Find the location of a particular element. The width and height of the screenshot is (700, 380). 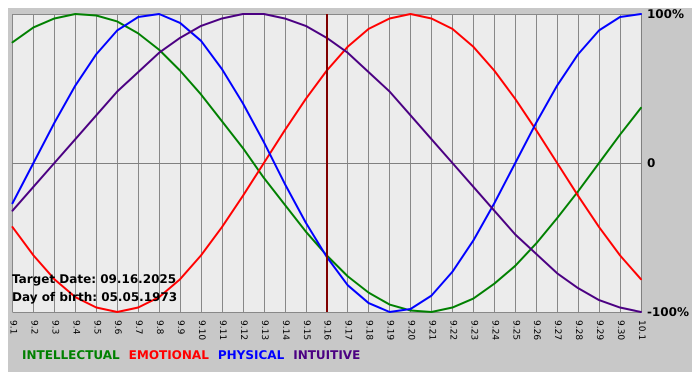

x-tick-label: 9.12 is located at coordinates (243, 330).